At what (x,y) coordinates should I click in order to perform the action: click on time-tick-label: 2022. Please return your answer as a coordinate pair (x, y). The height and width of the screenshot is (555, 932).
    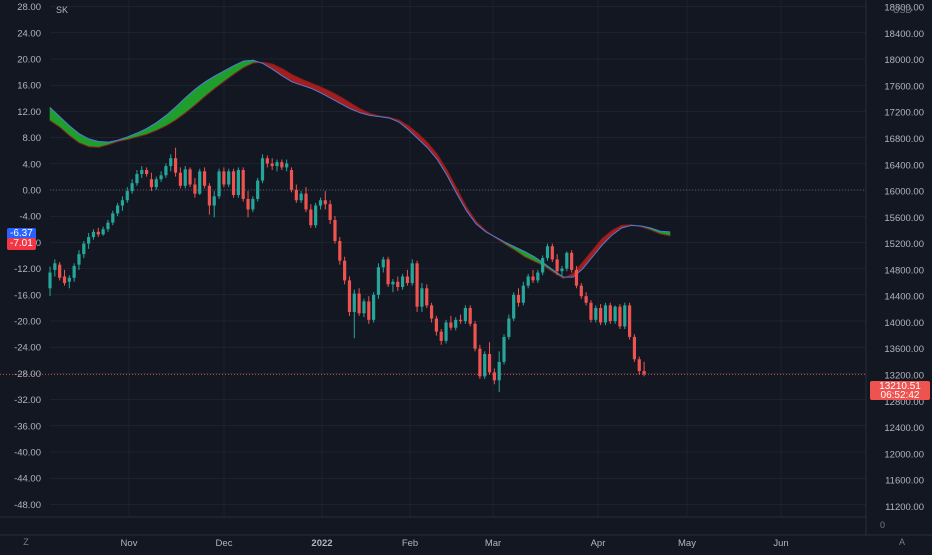
    Looking at the image, I should click on (321, 543).